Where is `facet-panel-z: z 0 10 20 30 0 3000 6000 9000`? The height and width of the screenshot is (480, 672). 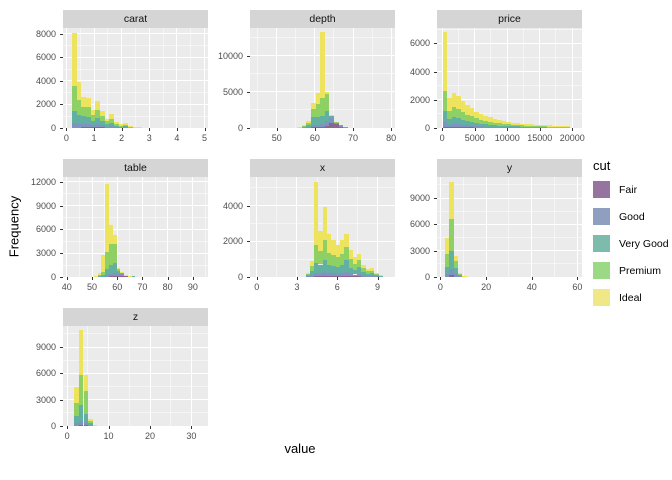 facet-panel-z: z 0 10 20 30 0 3000 6000 9000 is located at coordinates (113, 382).